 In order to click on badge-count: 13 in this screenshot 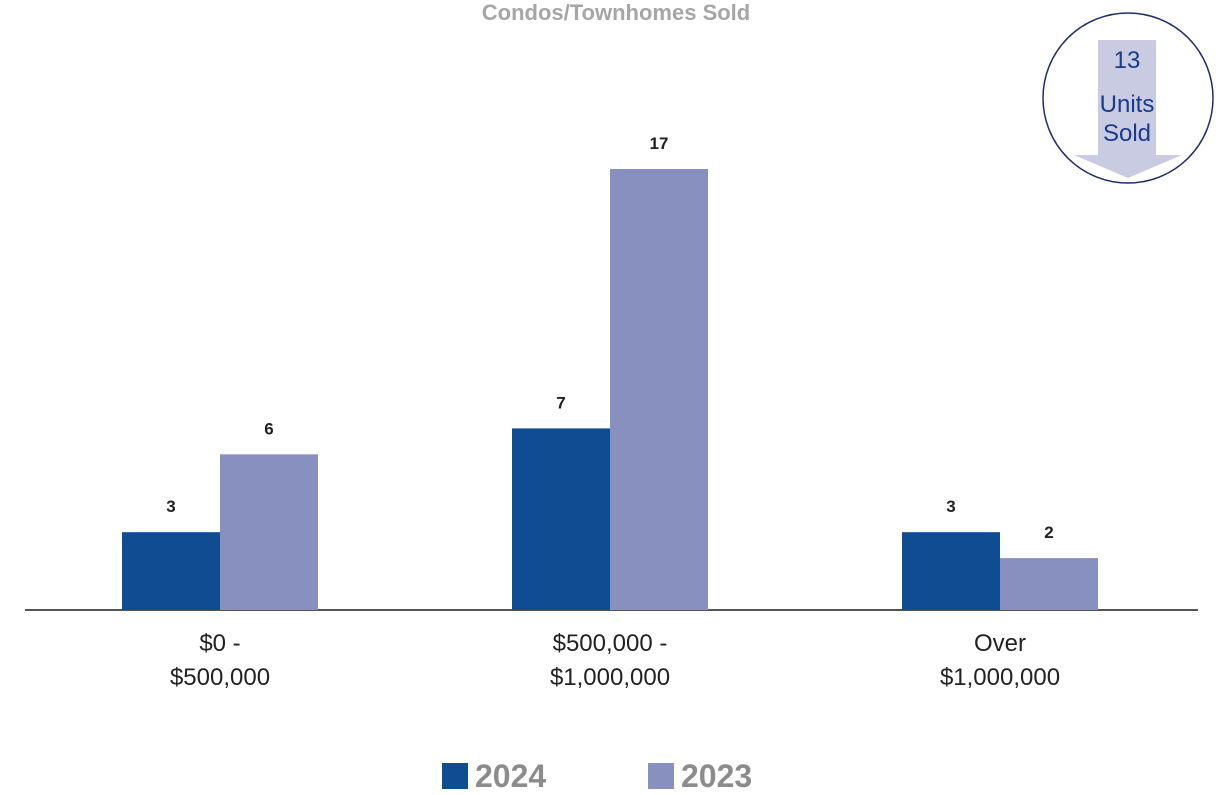, I will do `click(1127, 60)`.